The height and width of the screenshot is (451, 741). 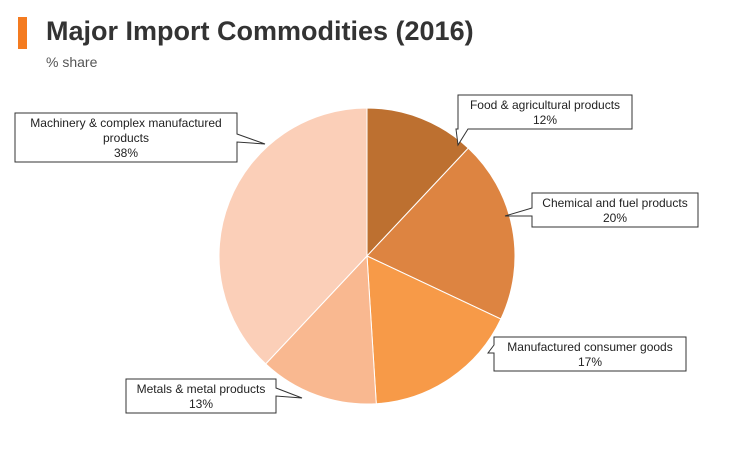 What do you see at coordinates (126, 153) in the screenshot?
I see `slice-value-label: 38%` at bounding box center [126, 153].